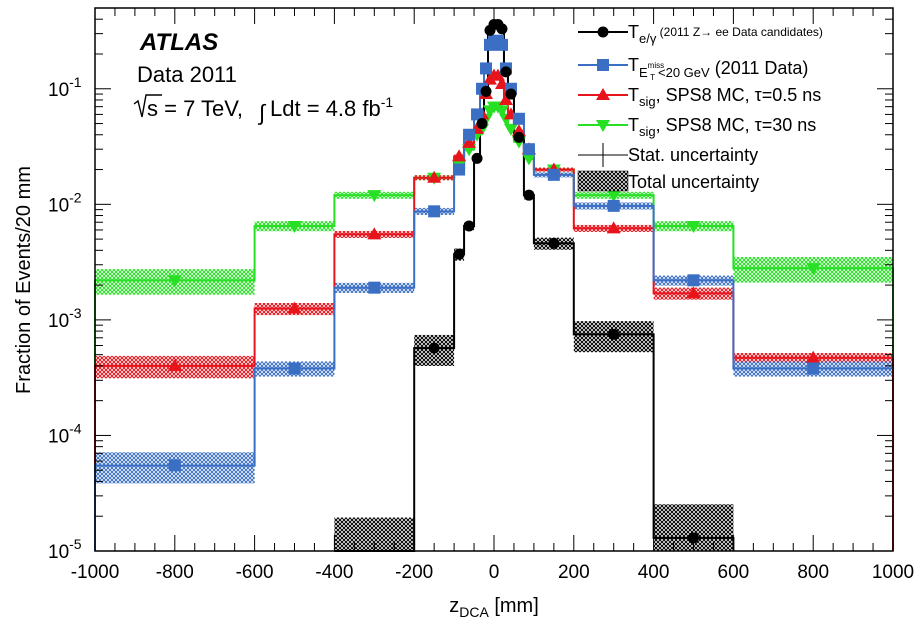  Describe the element at coordinates (95, 572) in the screenshot. I see `x-tick-label: -1000` at that location.